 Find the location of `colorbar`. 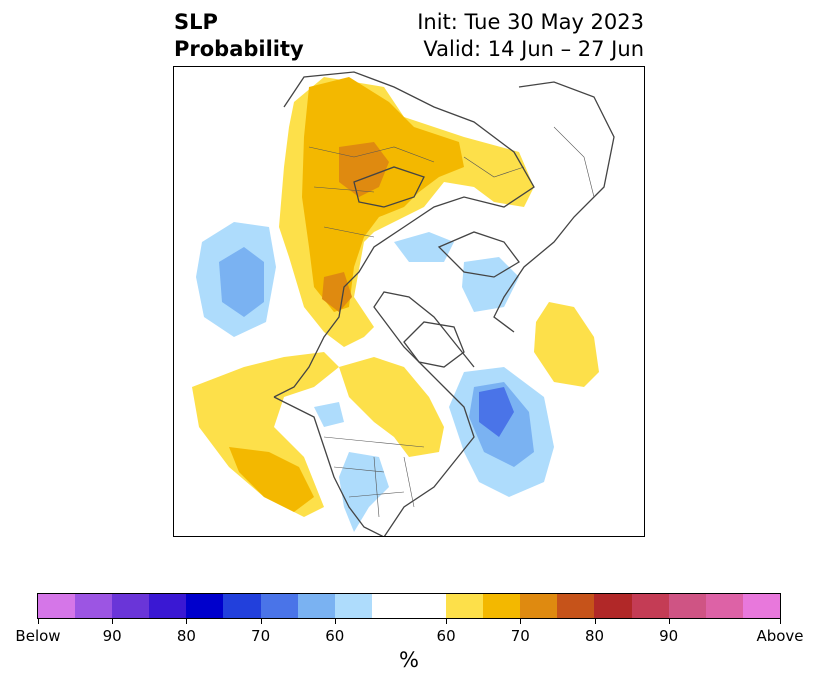

colorbar is located at coordinates (409, 606).